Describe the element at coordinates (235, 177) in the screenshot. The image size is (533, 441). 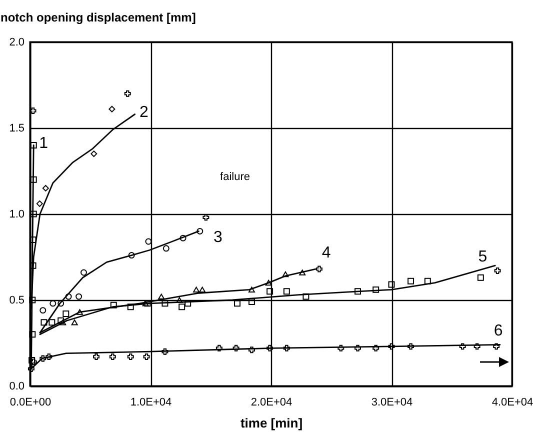
I see `annotation: failure` at that location.